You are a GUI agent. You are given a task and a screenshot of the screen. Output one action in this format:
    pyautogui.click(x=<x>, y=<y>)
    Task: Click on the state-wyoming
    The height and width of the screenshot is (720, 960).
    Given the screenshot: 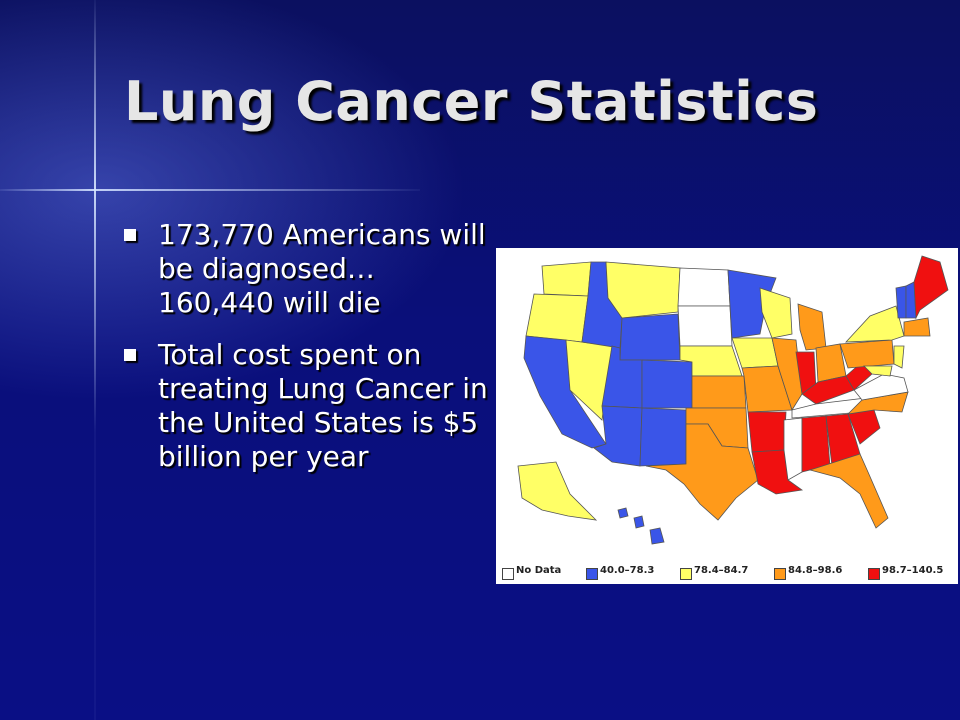 What is the action you would take?
    pyautogui.click(x=650, y=337)
    